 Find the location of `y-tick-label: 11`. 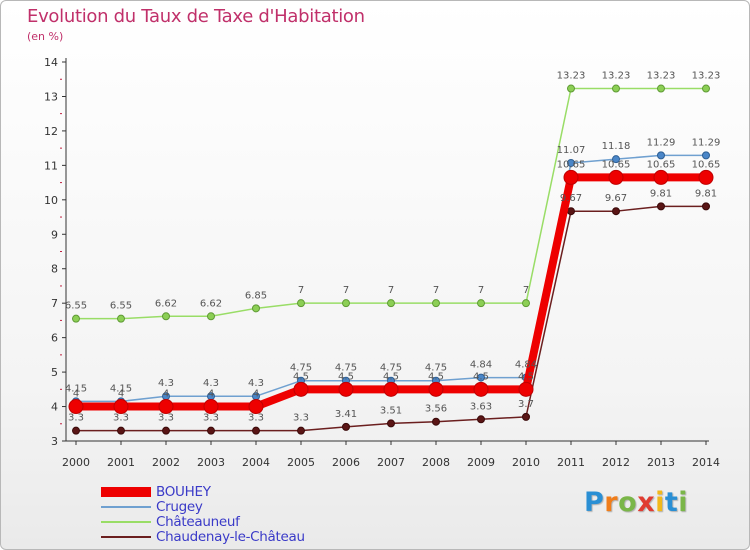

y-tick-label: 11 is located at coordinates (51, 165).